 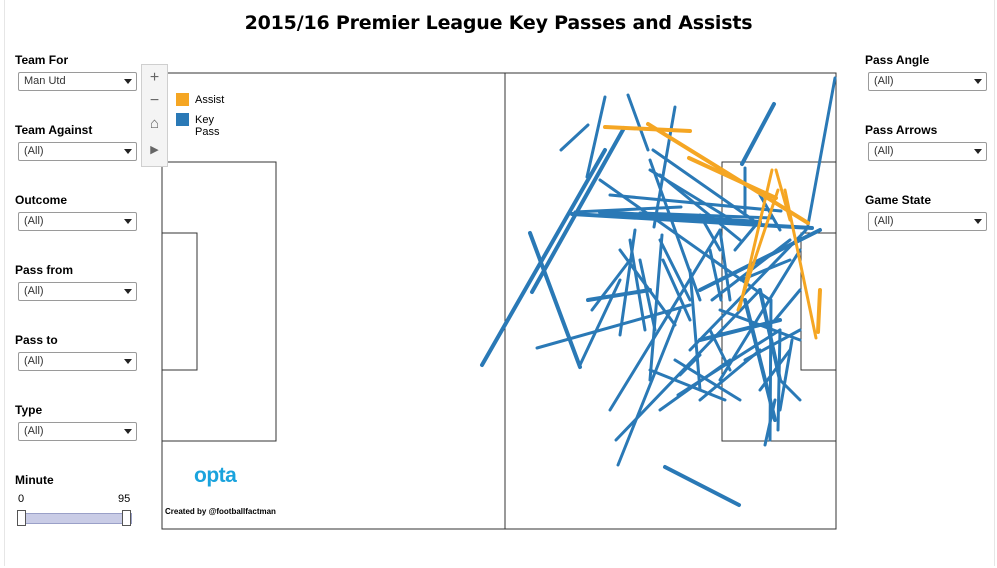 I want to click on type-dropdown: (All), so click(x=77, y=431).